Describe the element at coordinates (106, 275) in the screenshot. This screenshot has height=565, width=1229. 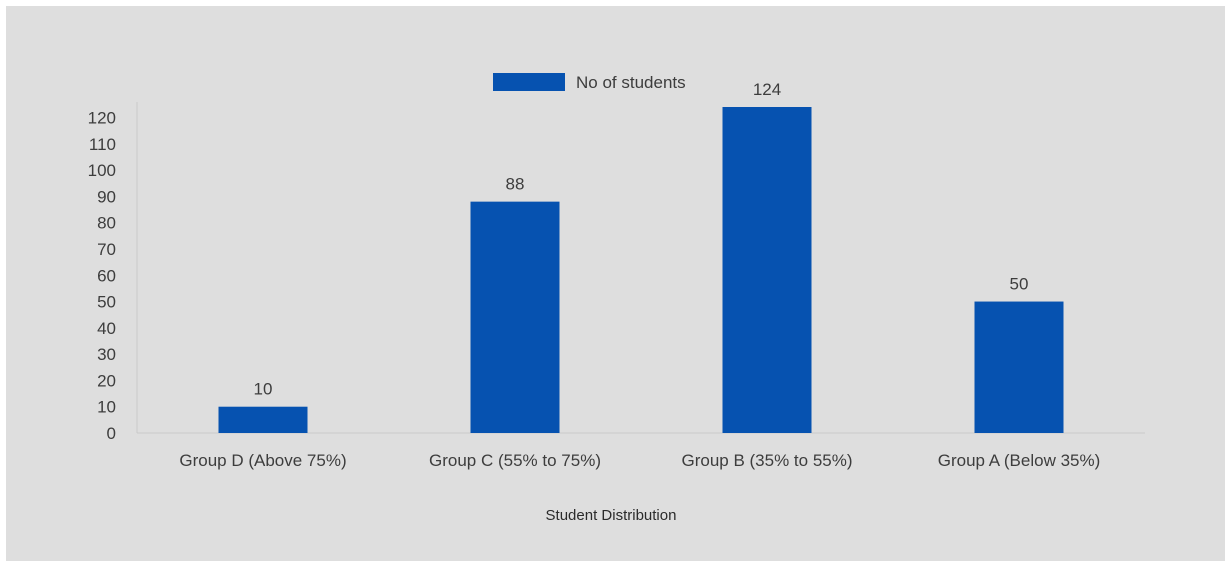
I see `y-tick-label: 60` at that location.